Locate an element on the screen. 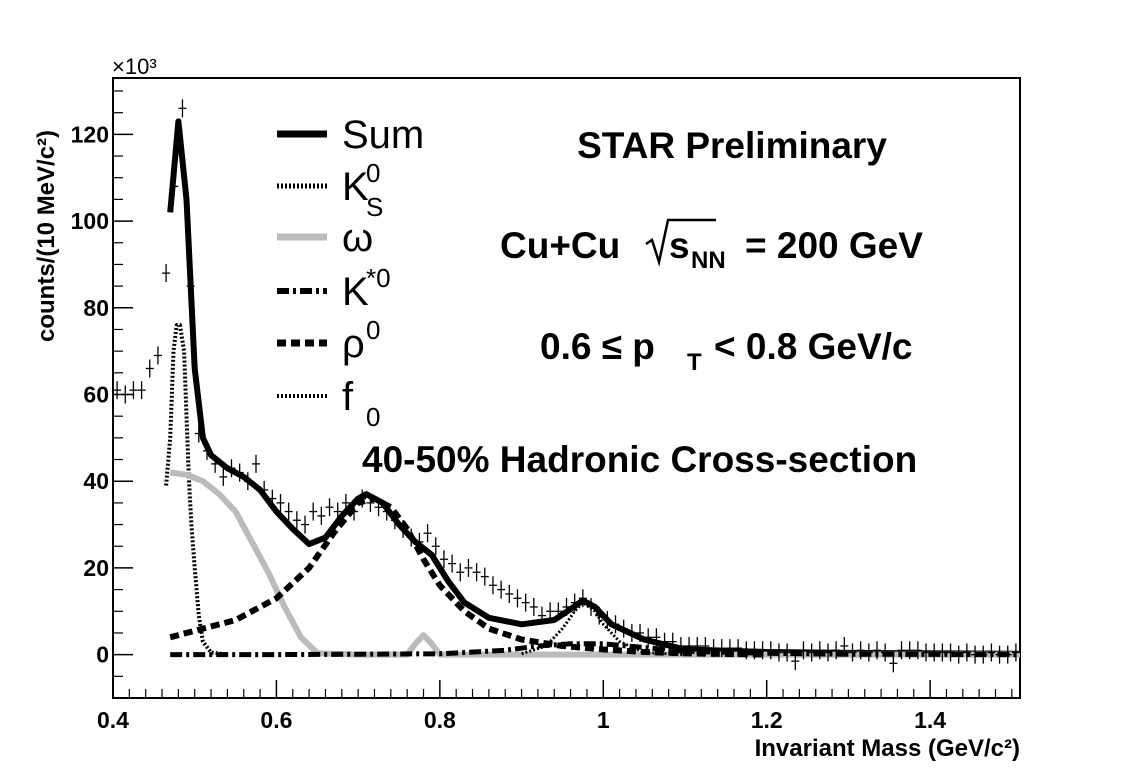  x-axis-title-text: Invariant Mass (GeV/c²) is located at coordinates (887, 748).